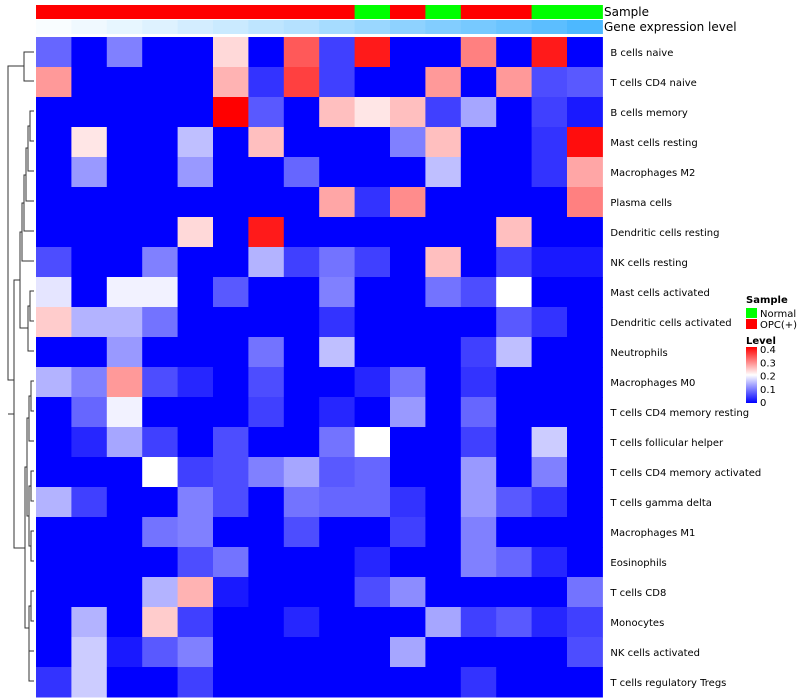  What do you see at coordinates (659, 293) in the screenshot?
I see `row-label: Mast cells activated` at bounding box center [659, 293].